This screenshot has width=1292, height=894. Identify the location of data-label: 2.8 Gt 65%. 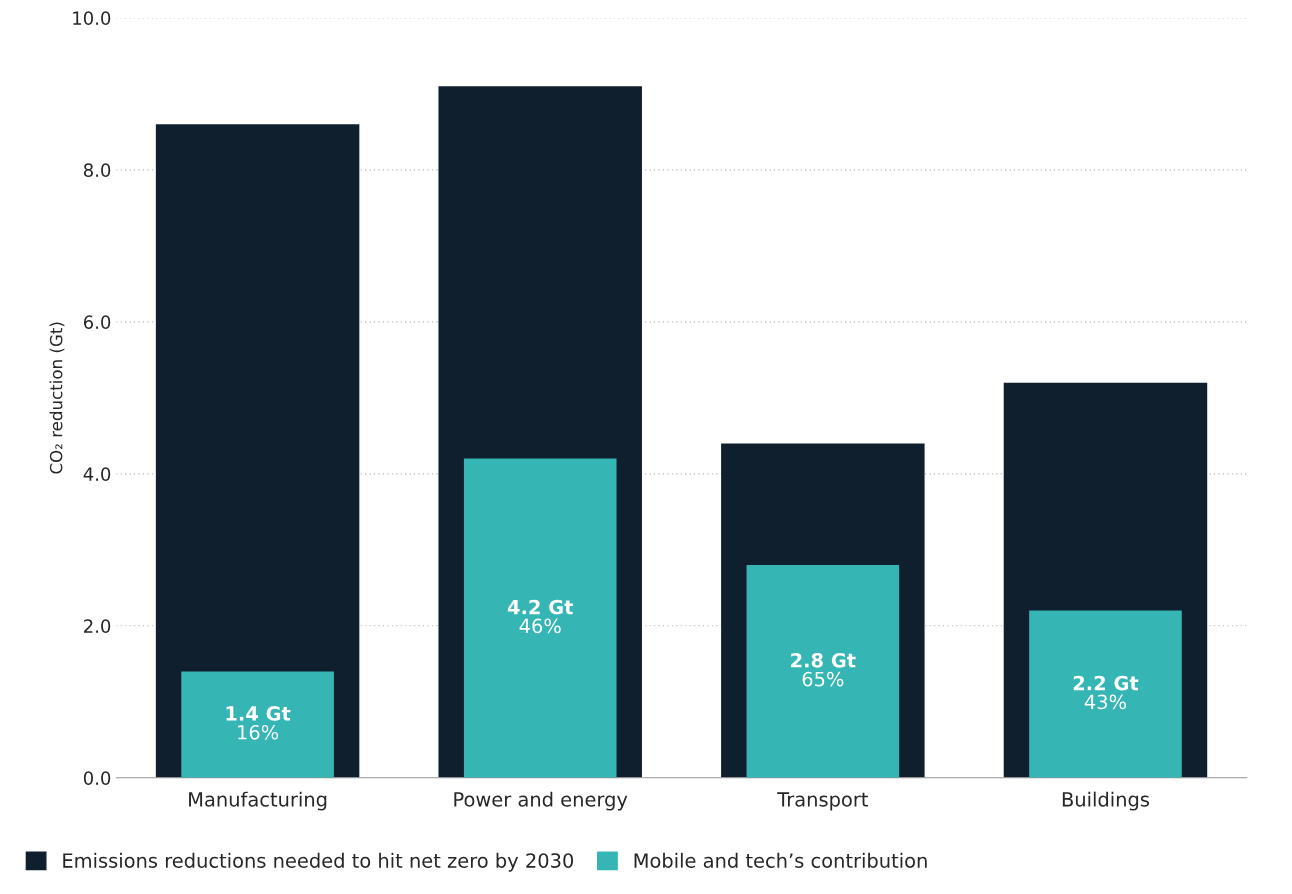
(823, 669).